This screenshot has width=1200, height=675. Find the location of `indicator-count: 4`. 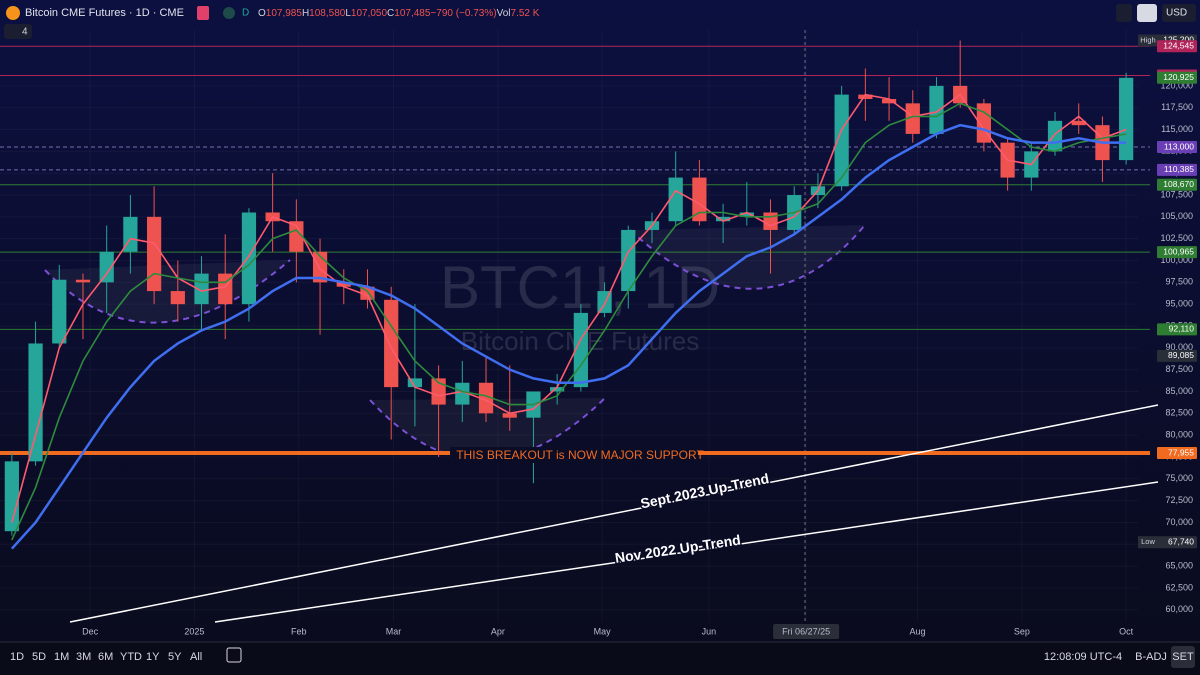

indicator-count: 4 is located at coordinates (25, 32).